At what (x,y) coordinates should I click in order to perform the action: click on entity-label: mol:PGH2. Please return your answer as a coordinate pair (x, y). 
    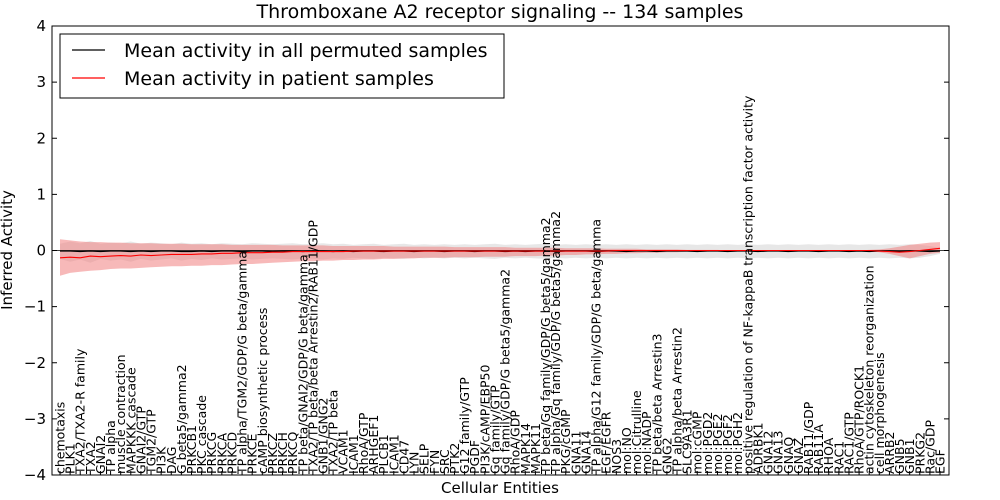
    Looking at the image, I should click on (737, 443).